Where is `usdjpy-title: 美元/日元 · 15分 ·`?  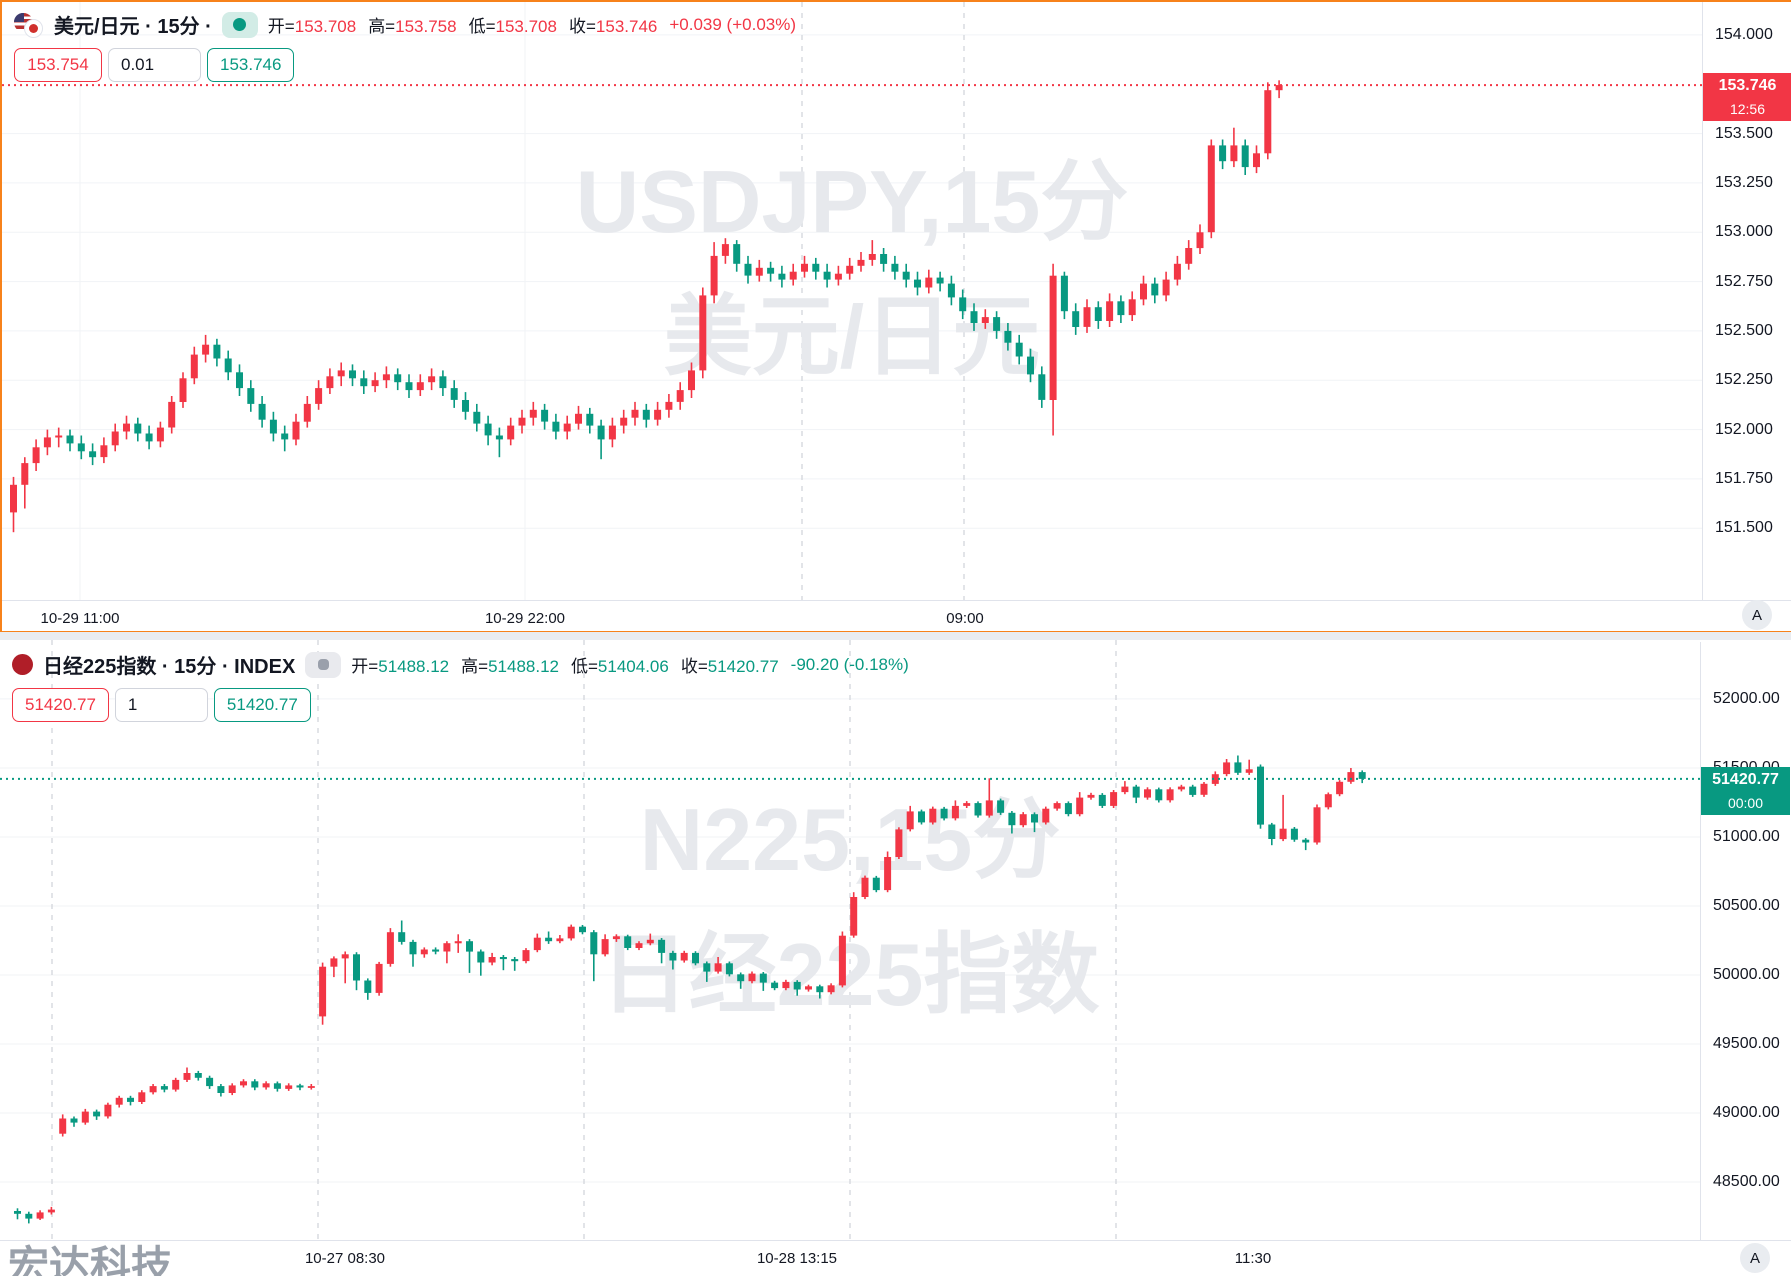
usdjpy-title: 美元/日元 · 15分 · is located at coordinates (133, 27).